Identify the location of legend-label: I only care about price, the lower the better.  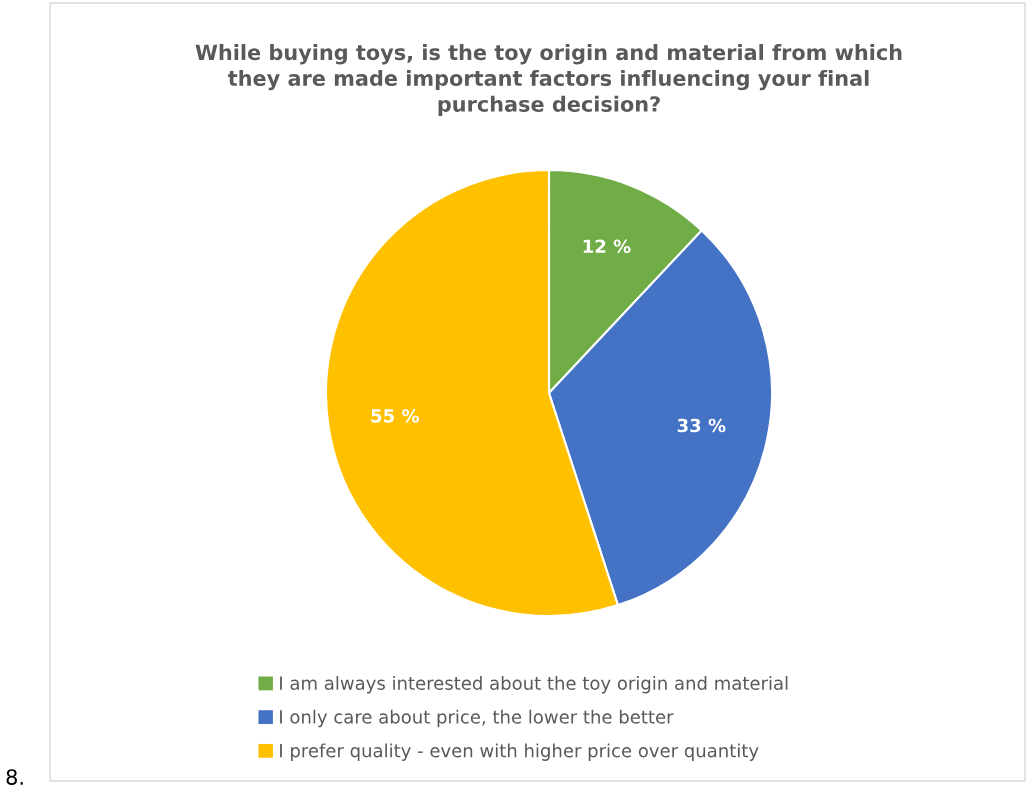
(477, 718).